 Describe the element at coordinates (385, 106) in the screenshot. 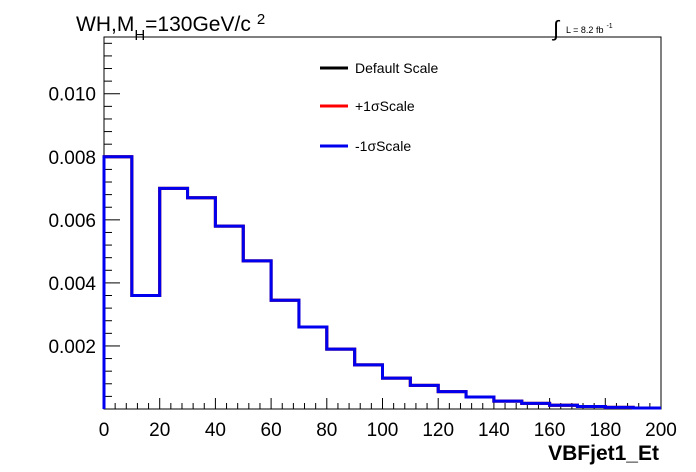

I see `legend-label: +1σScale` at that location.